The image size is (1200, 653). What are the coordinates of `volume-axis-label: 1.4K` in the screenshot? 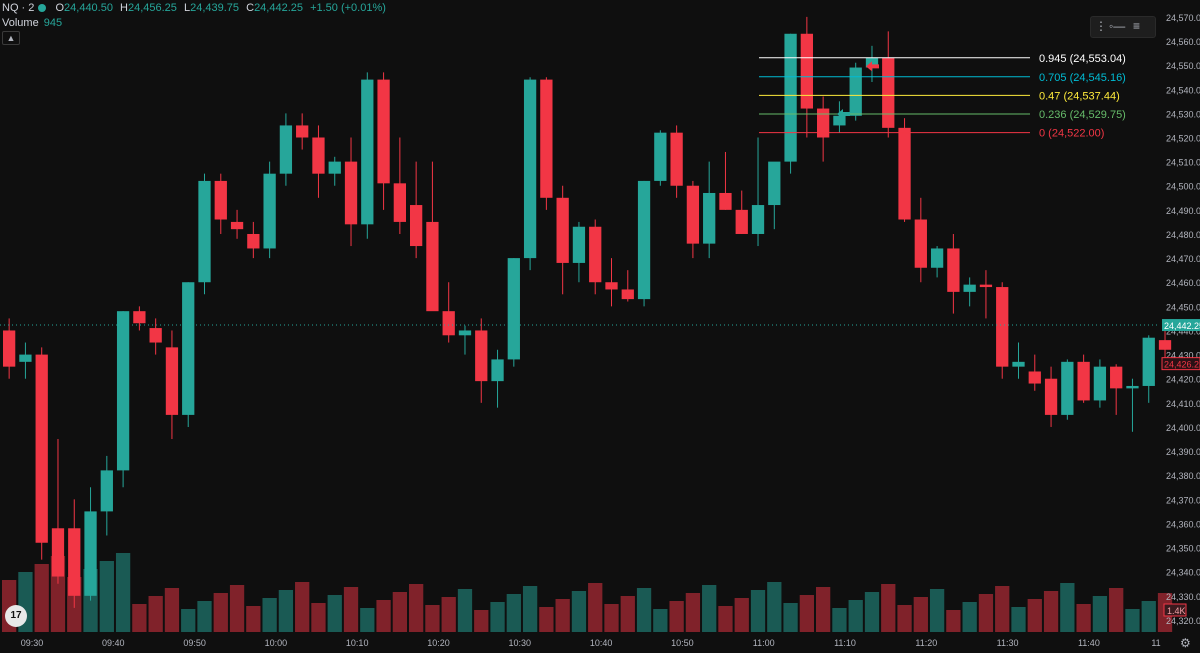 It's located at (1176, 611).